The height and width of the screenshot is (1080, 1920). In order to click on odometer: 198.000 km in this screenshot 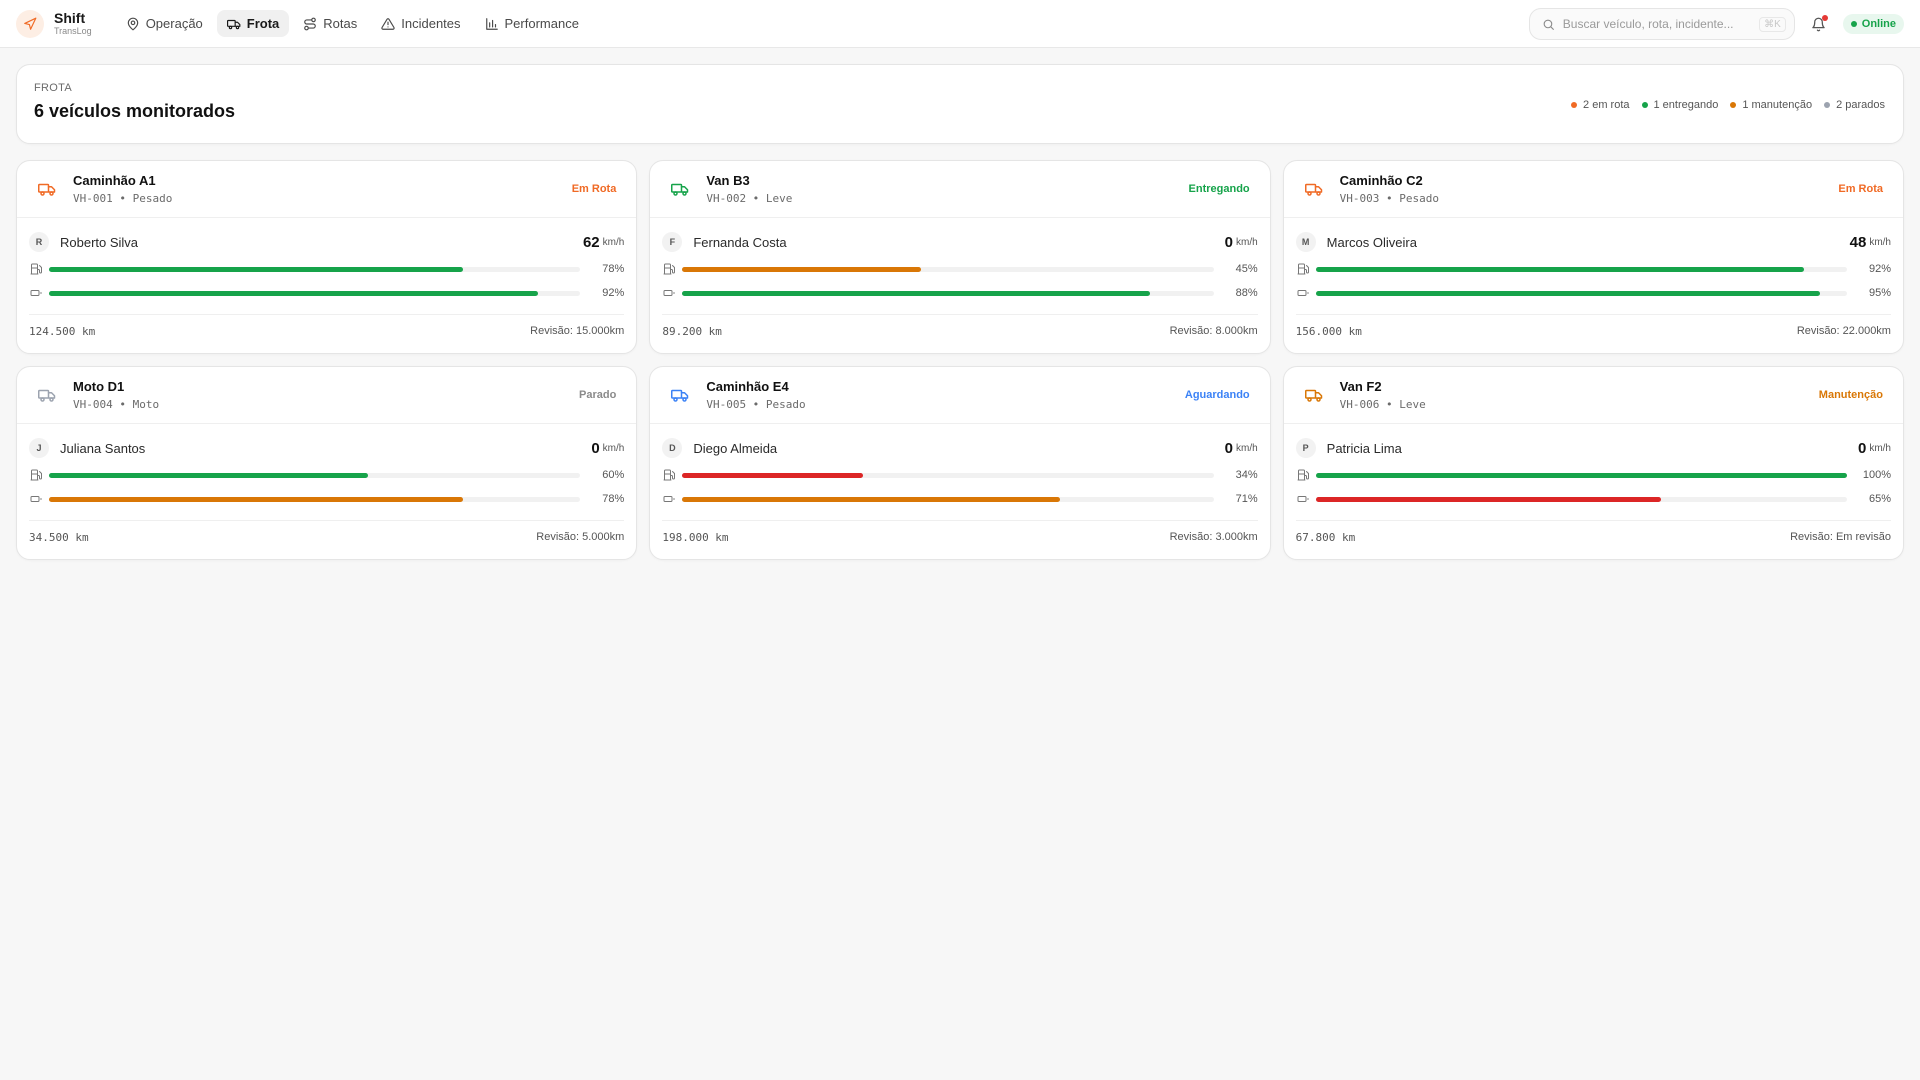, I will do `click(695, 537)`.